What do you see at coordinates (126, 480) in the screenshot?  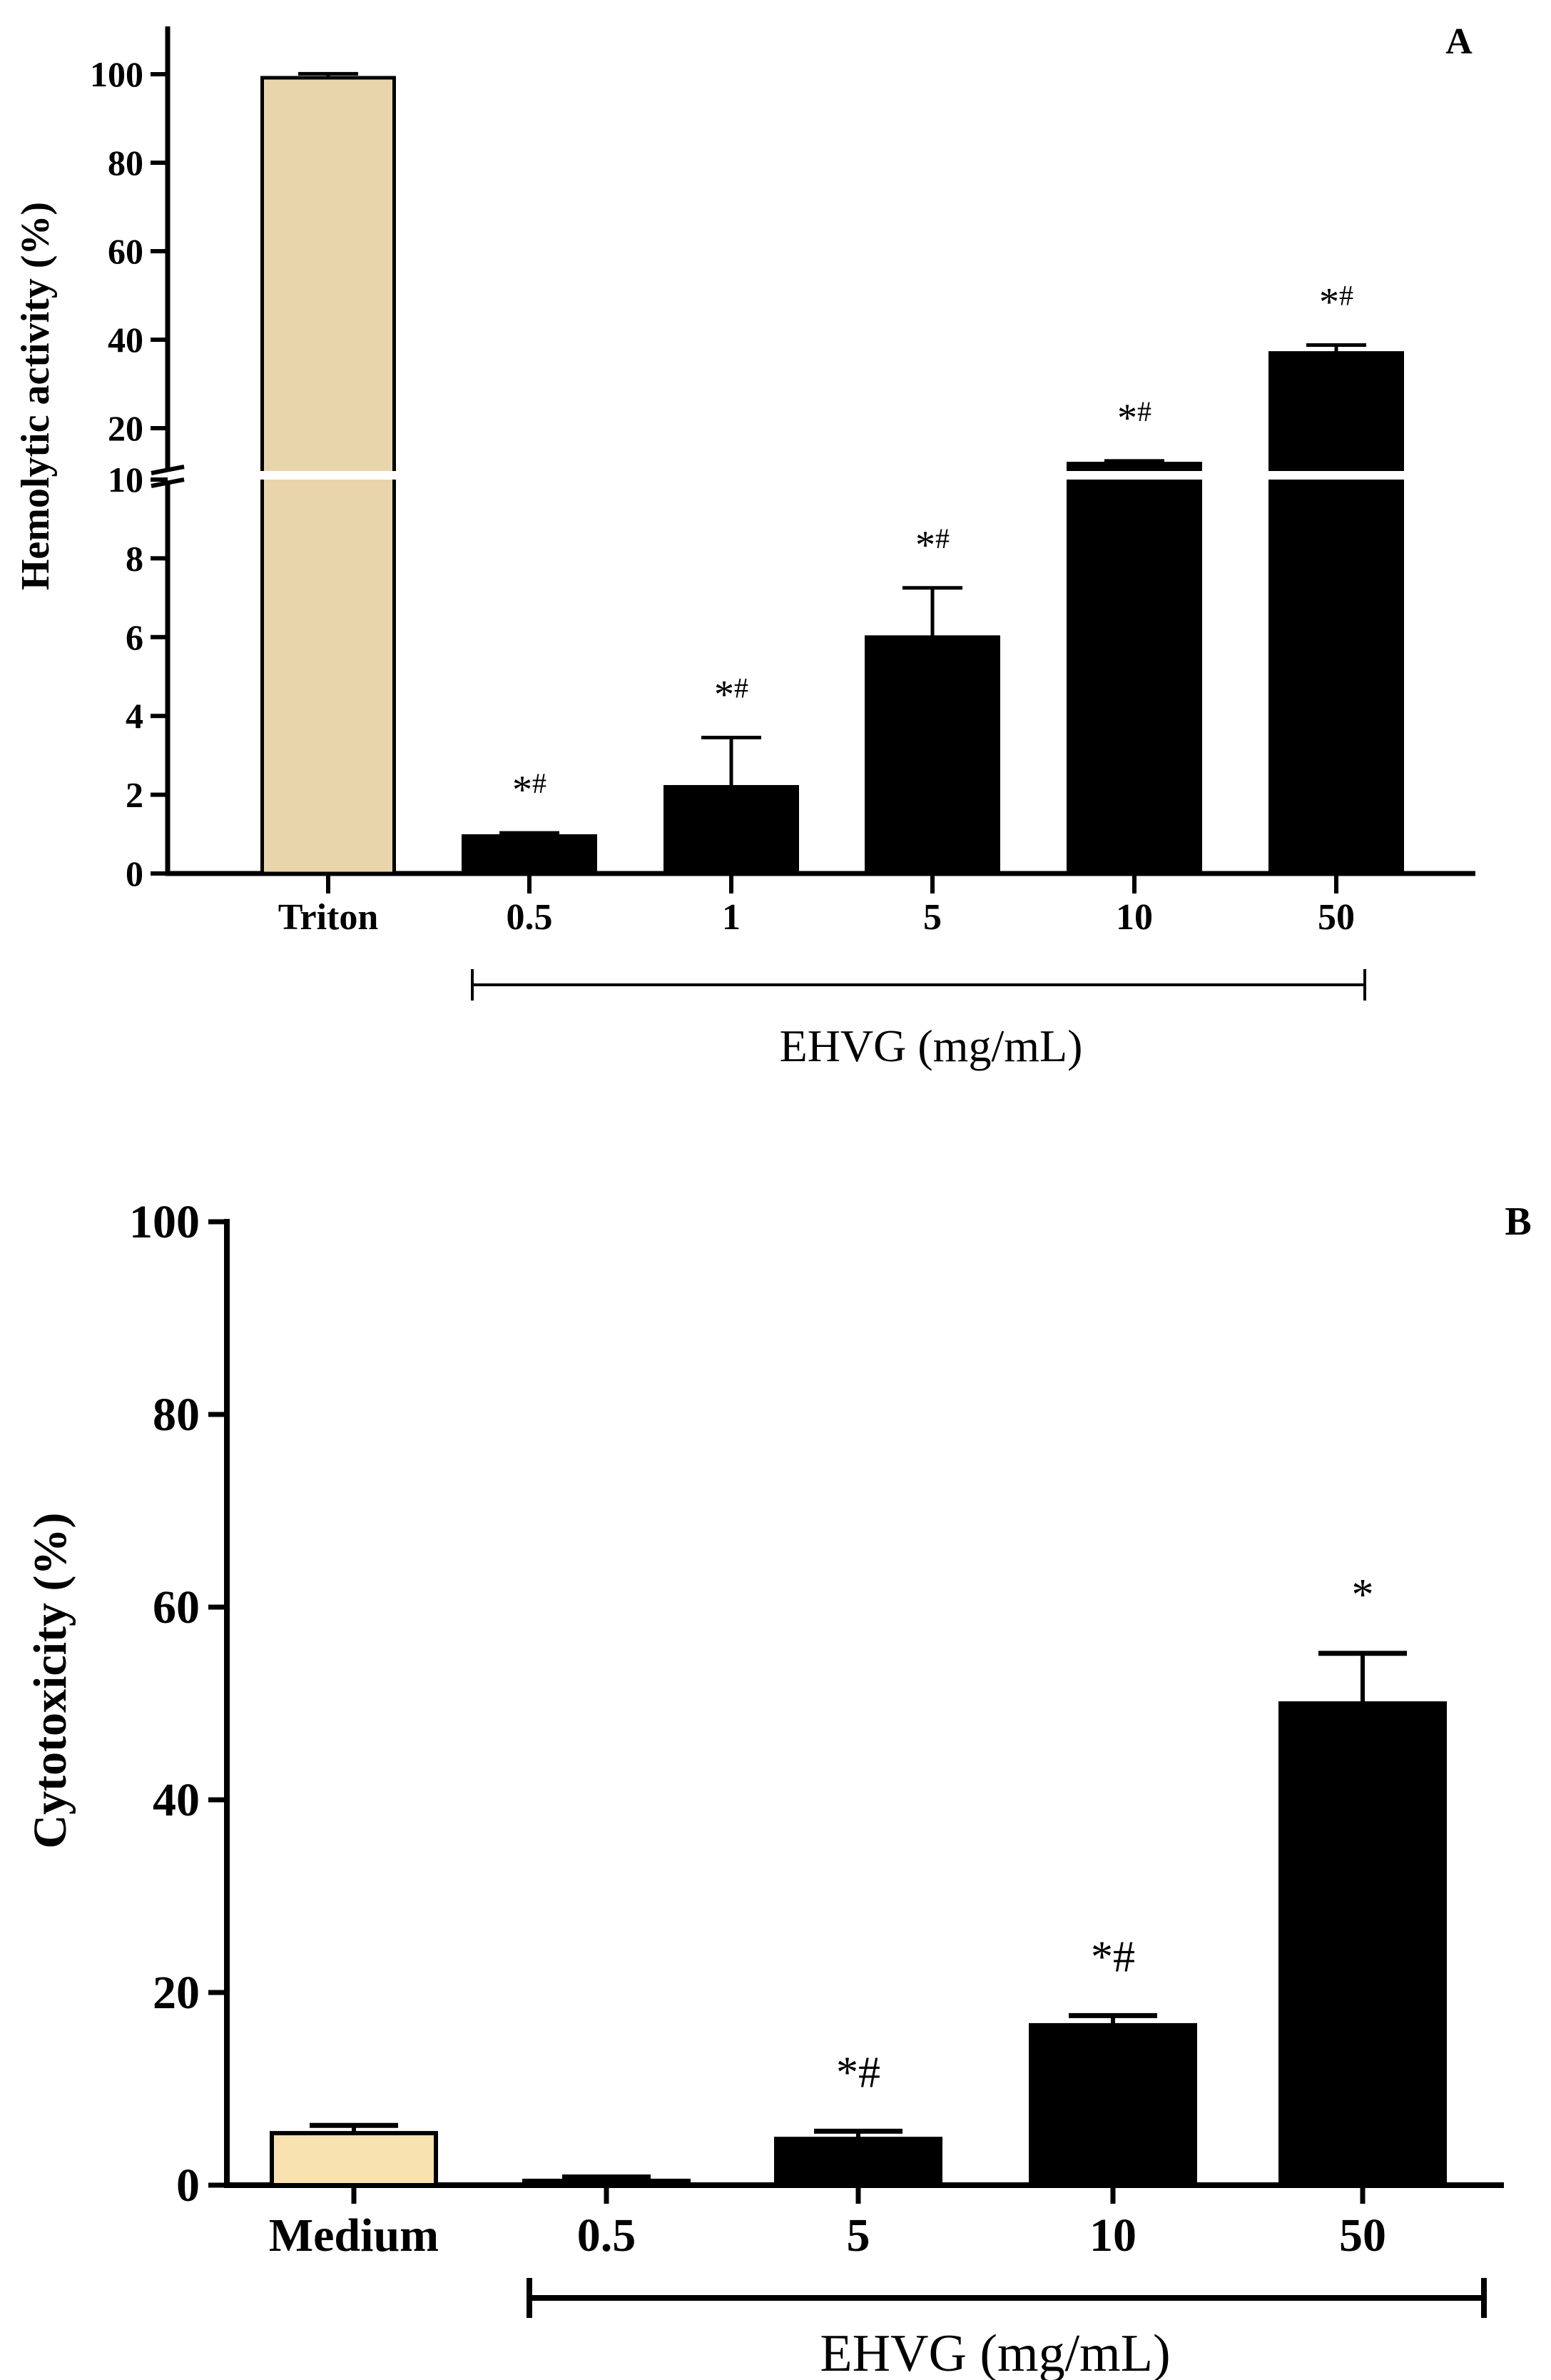 I see `y-tick-label: 10` at bounding box center [126, 480].